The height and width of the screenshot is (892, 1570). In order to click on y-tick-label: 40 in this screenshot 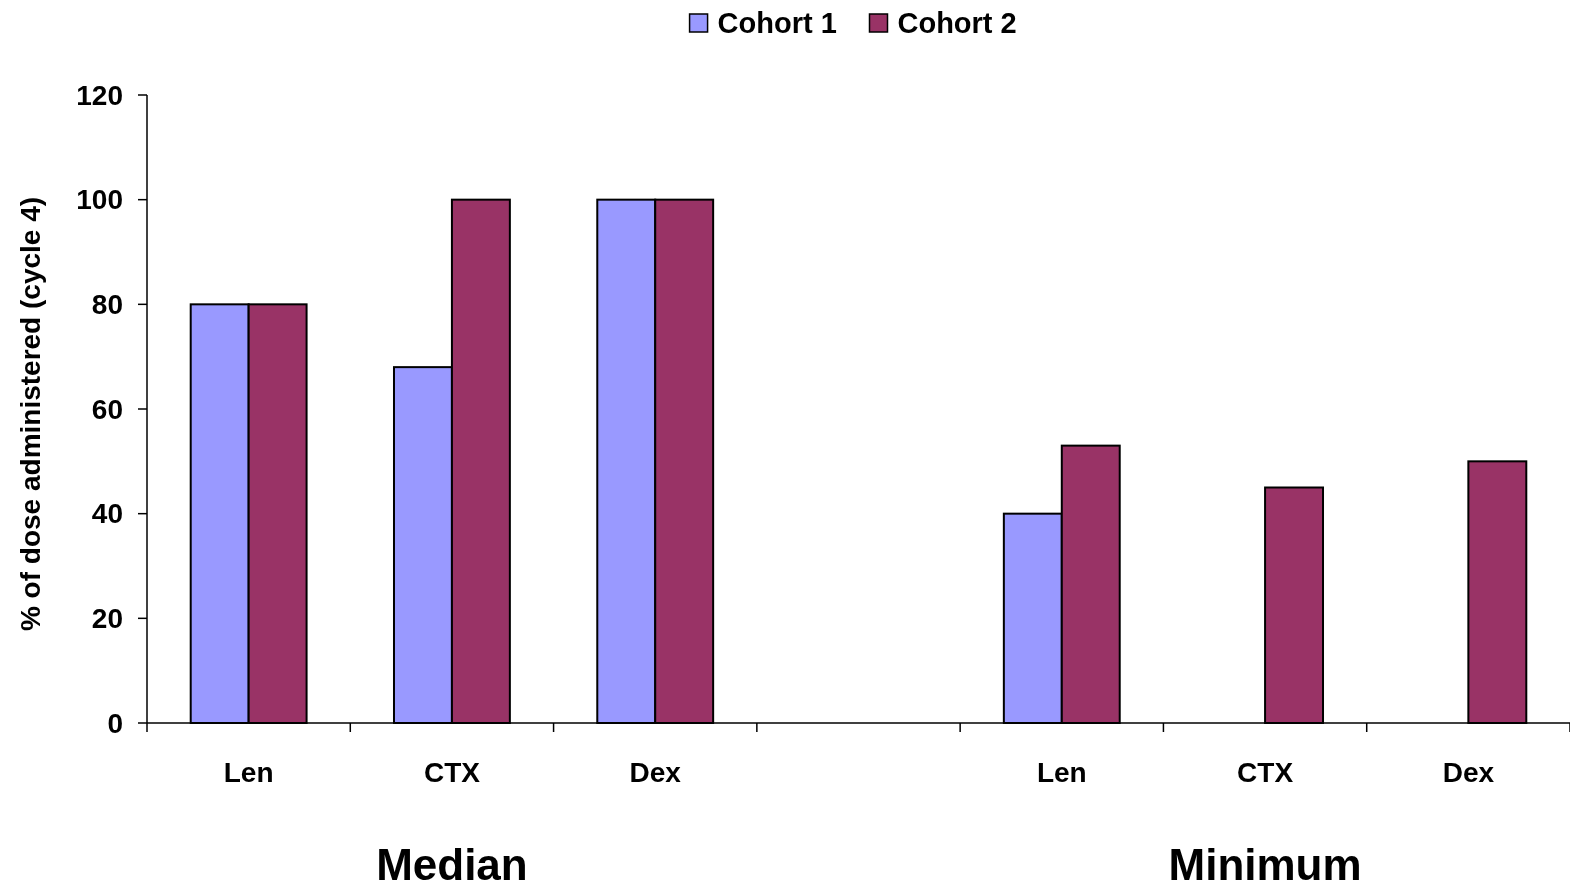, I will do `click(107, 514)`.